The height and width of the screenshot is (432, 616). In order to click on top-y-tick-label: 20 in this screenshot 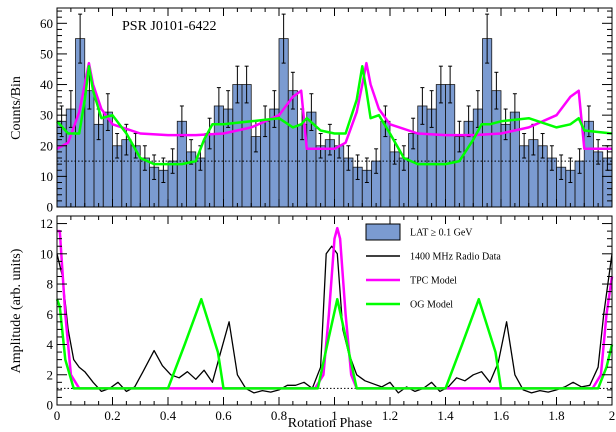, I will do `click(46, 145)`.